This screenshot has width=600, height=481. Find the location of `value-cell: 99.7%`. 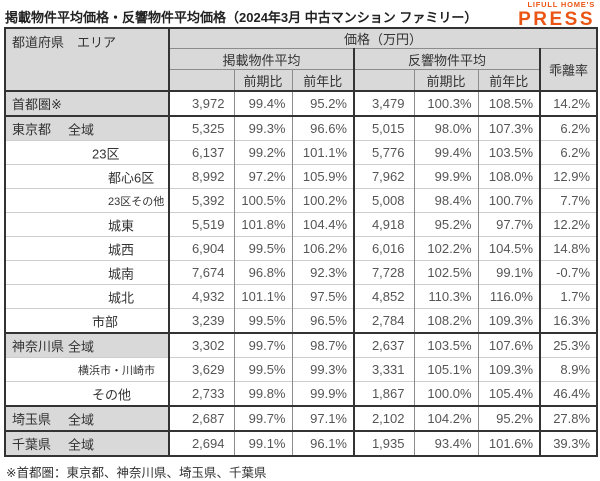

value-cell: 99.7% is located at coordinates (262, 418).